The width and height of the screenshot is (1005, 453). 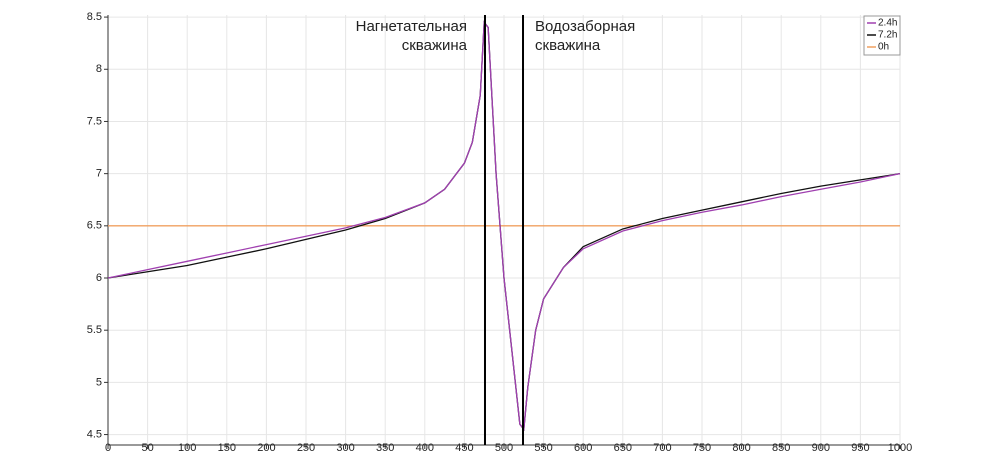 What do you see at coordinates (585, 26) in the screenshot?
I see `well-label: Водозаборная` at bounding box center [585, 26].